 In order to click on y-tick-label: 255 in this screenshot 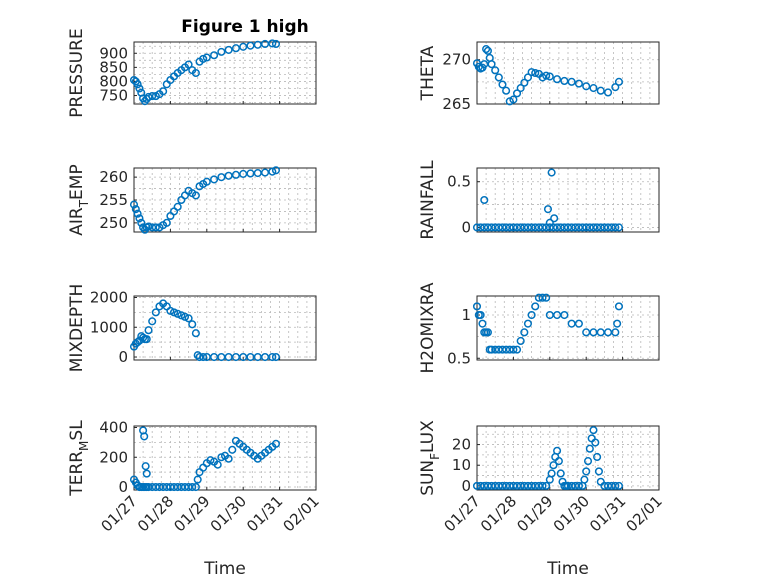, I will do `click(113, 200)`.